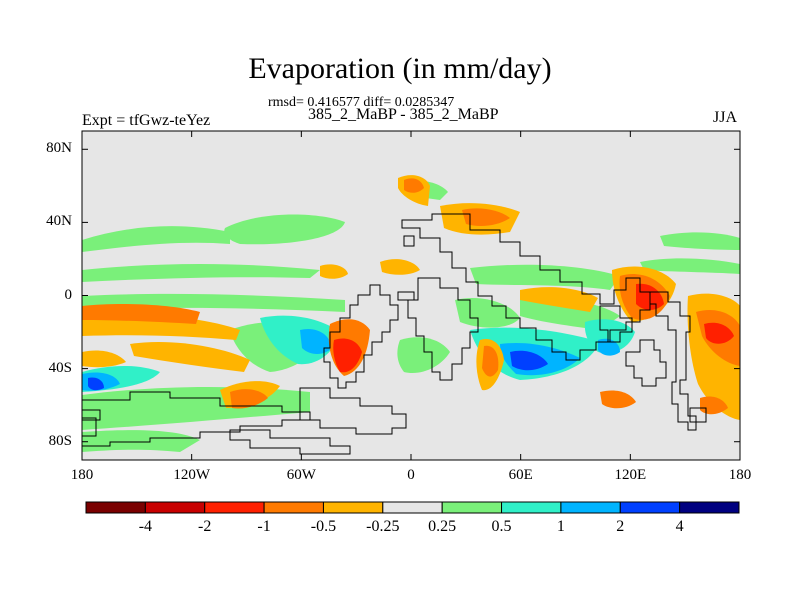 The image size is (800, 600). Describe the element at coordinates (400, 68) in the screenshot. I see `plot-title: Evaporation (in mm/day)` at that location.